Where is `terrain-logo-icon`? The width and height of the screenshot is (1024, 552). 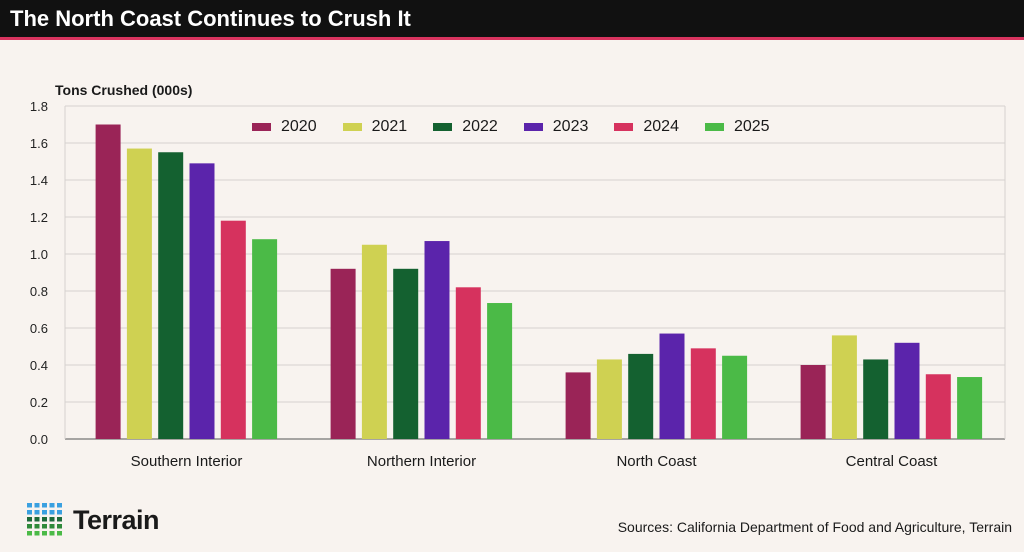 terrain-logo-icon is located at coordinates (44, 519).